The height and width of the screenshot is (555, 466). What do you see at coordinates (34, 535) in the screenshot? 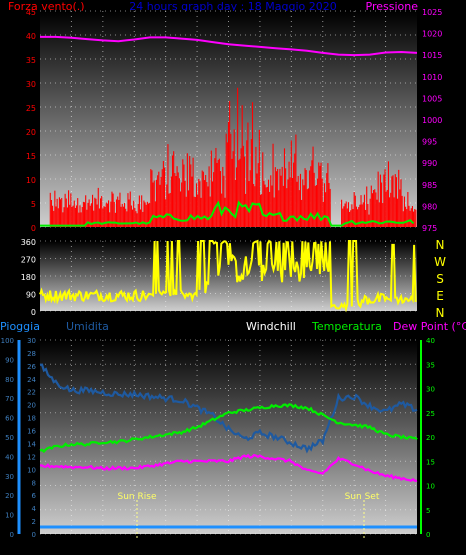
I see `humidity-tick-label: 0` at bounding box center [34, 535].